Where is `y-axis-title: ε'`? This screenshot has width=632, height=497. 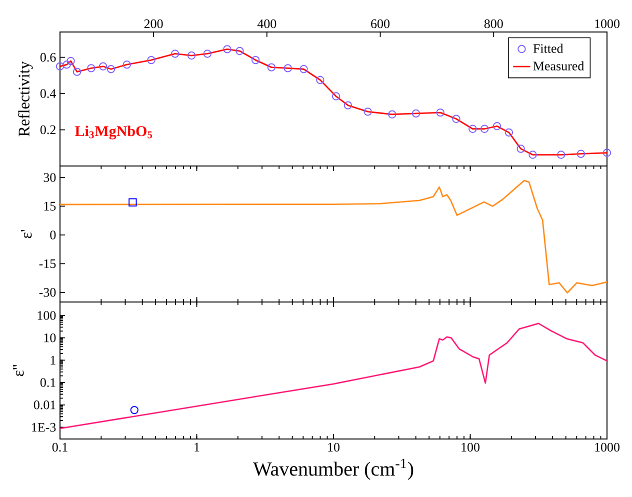
y-axis-title: ε' is located at coordinates (26, 234).